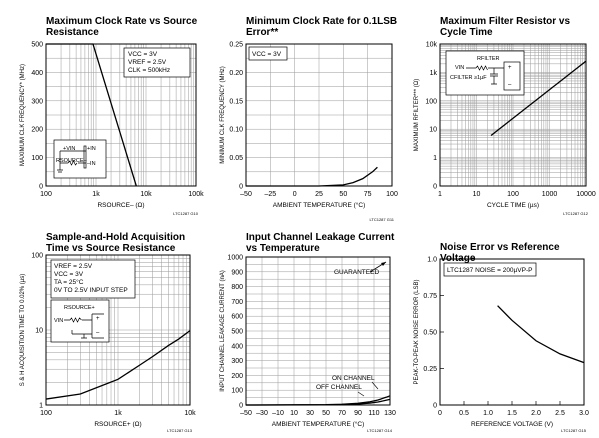 This screenshot has height=438, width=599. I want to click on chart-title-line: Resistance, so click(72, 32).